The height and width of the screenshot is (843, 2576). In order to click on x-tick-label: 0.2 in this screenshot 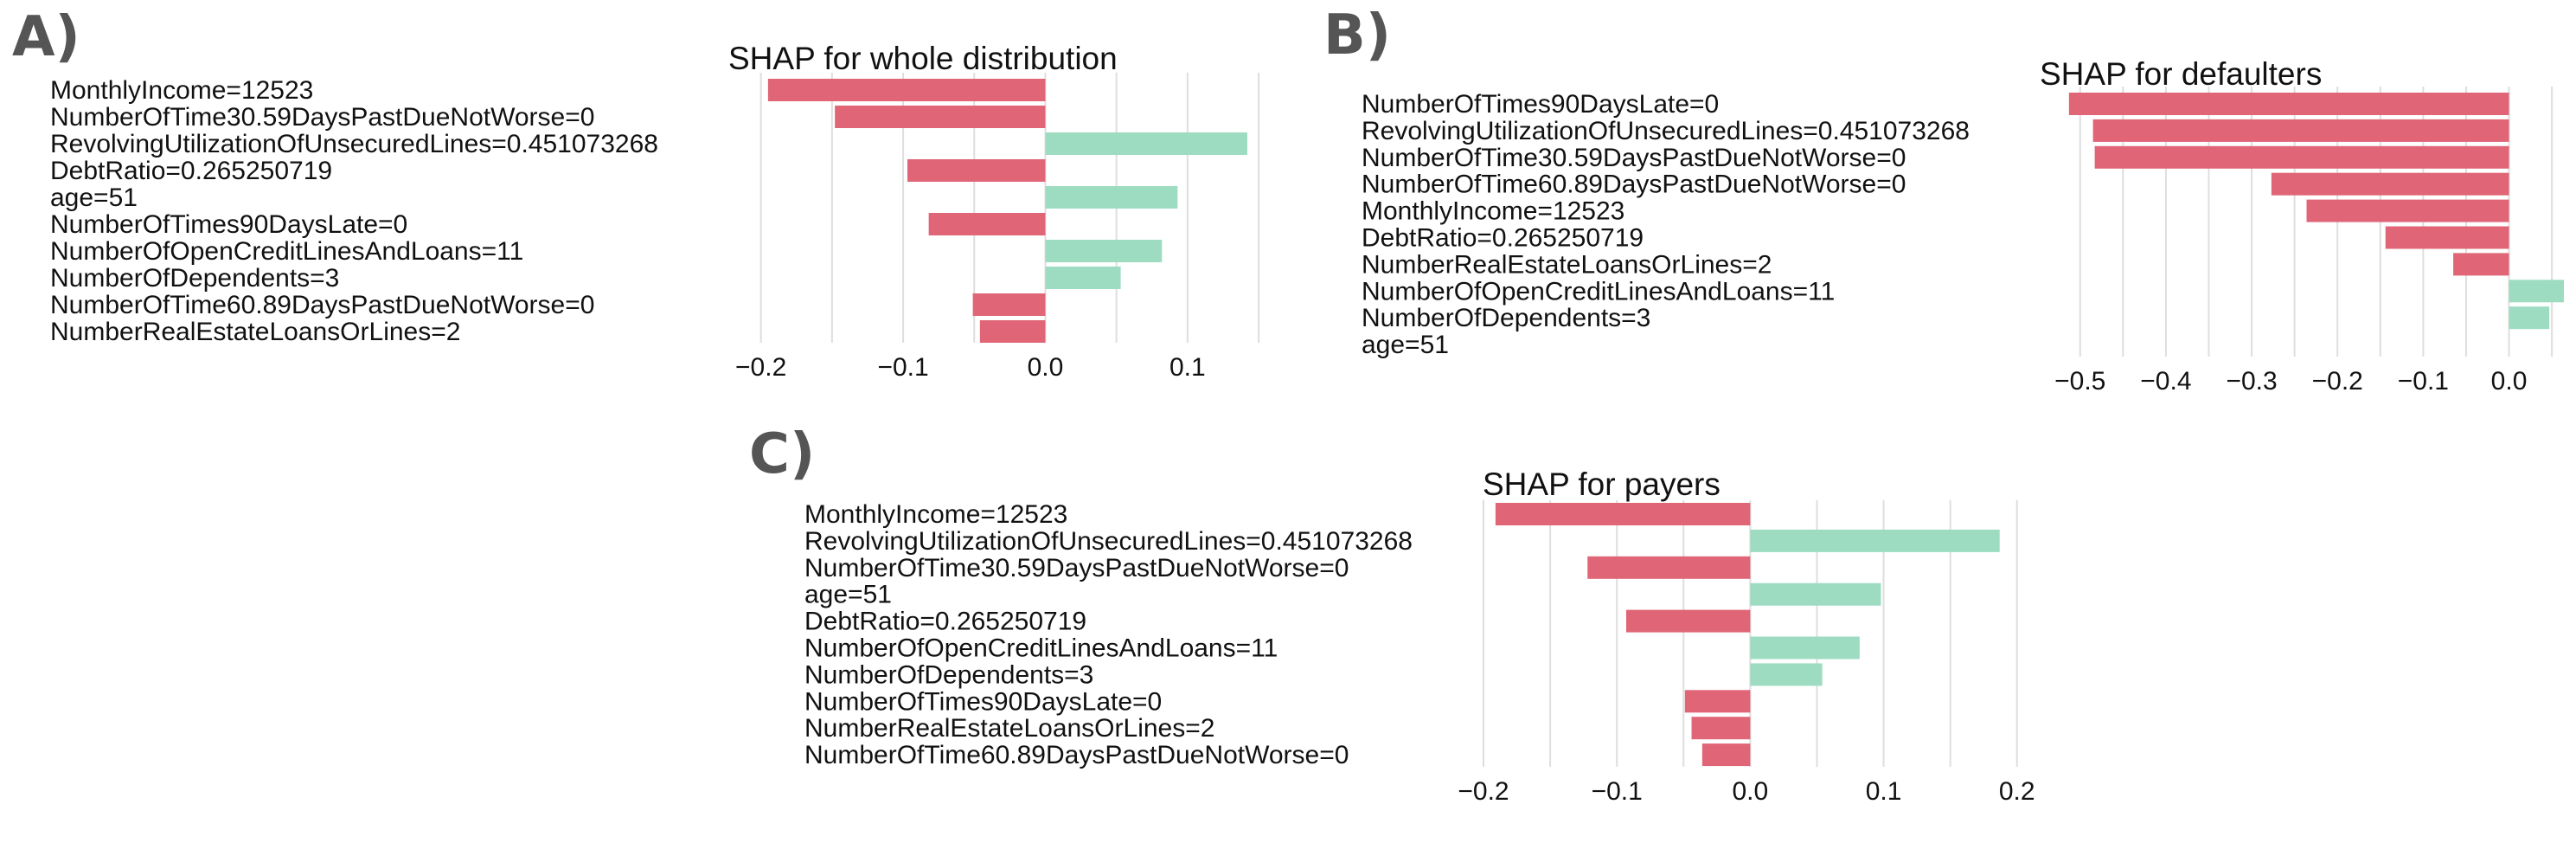, I will do `click(2017, 791)`.